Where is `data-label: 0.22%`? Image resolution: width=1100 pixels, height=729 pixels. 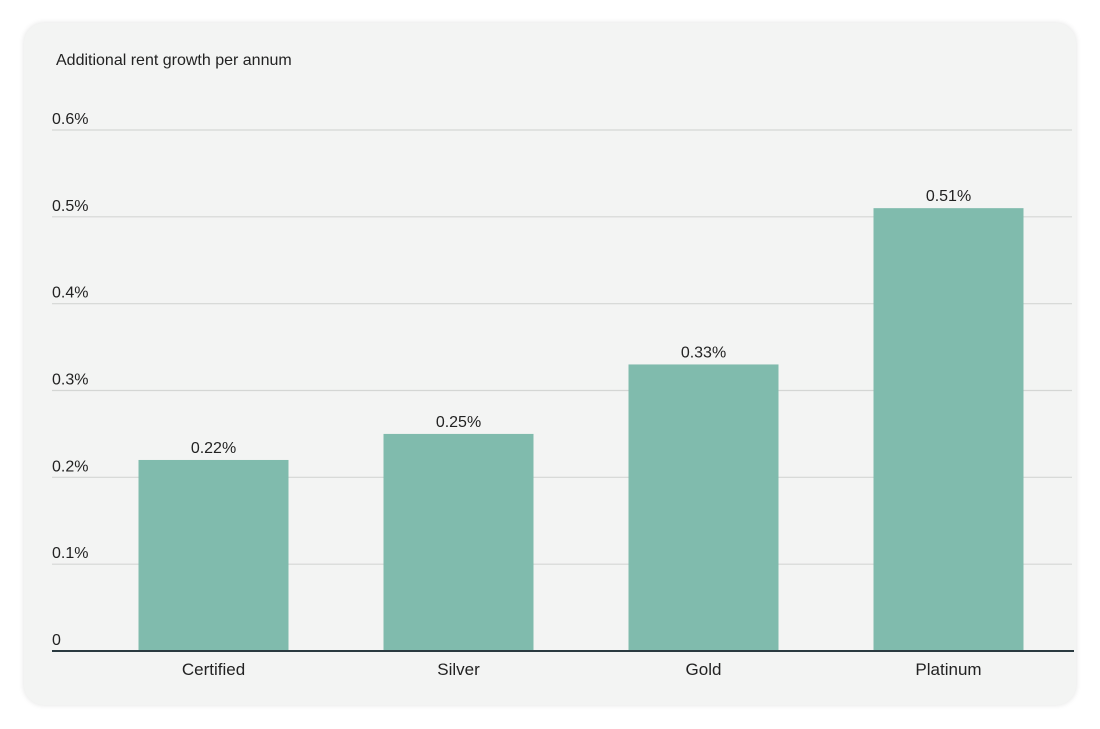 data-label: 0.22% is located at coordinates (213, 448).